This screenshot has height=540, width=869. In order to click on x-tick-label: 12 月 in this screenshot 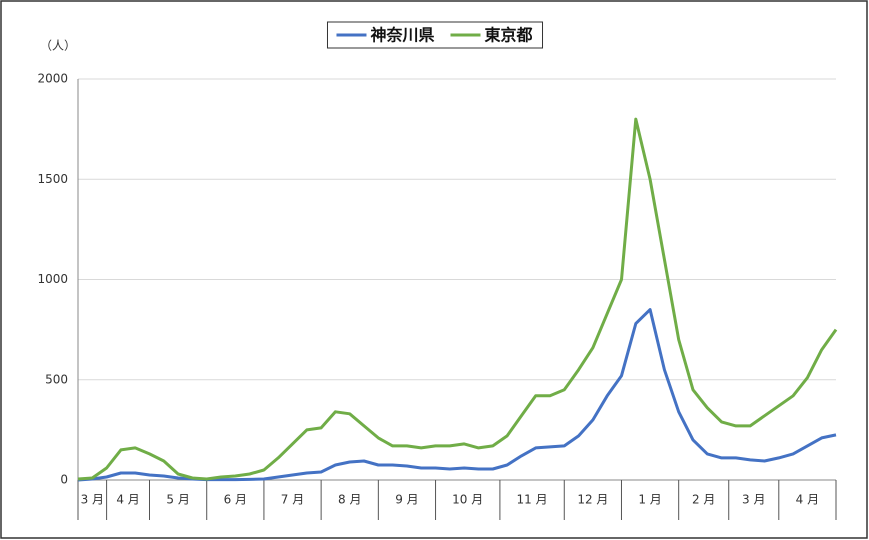, I will do `click(592, 500)`.